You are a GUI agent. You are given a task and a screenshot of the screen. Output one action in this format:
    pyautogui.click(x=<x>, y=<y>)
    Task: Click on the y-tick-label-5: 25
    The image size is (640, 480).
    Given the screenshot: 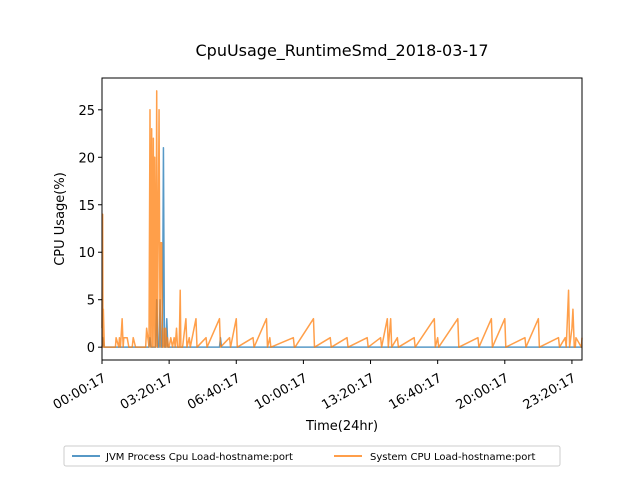 What is the action you would take?
    pyautogui.click(x=86, y=111)
    